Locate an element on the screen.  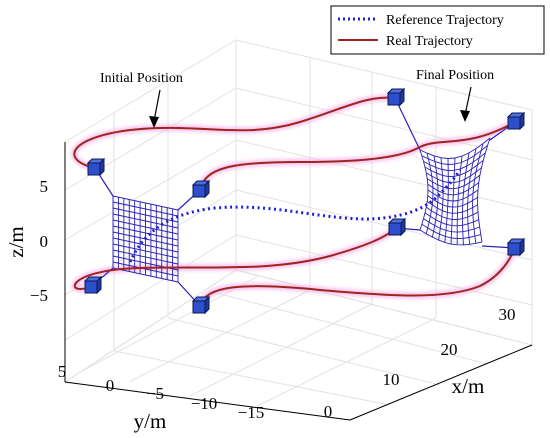
legend-real-label: Real Trajectory is located at coordinates (429, 41).